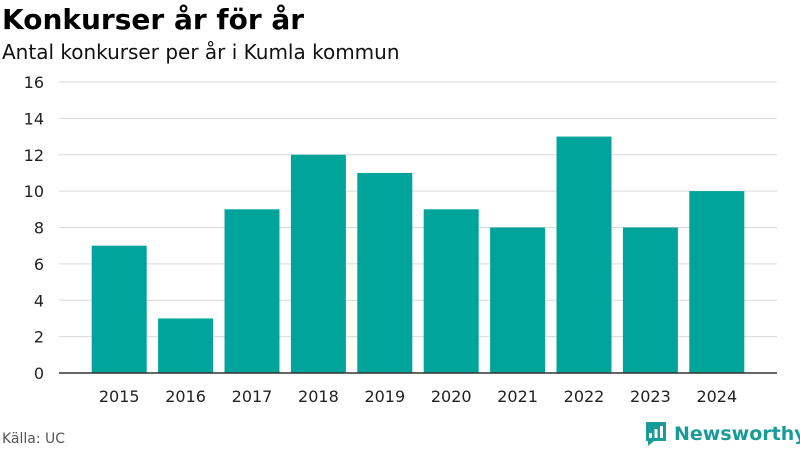 This screenshot has width=800, height=450. What do you see at coordinates (252, 291) in the screenshot?
I see `bar-2017` at bounding box center [252, 291].